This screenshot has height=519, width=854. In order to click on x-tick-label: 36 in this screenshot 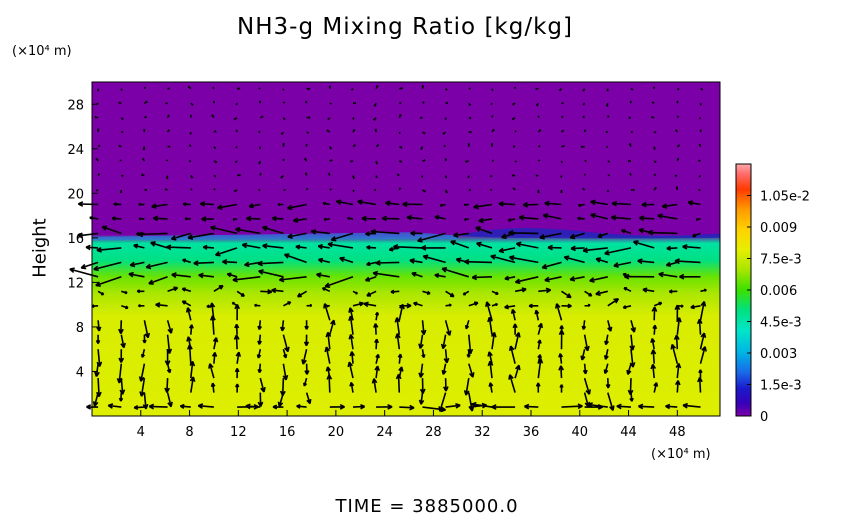, I will do `click(531, 432)`.